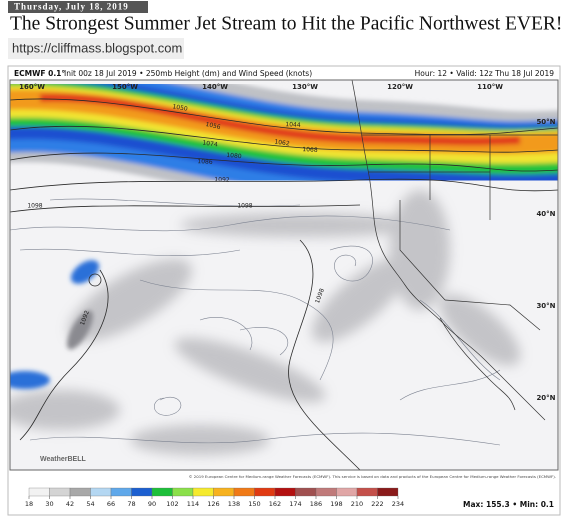  I want to click on colorbar-label: 90, so click(152, 504).